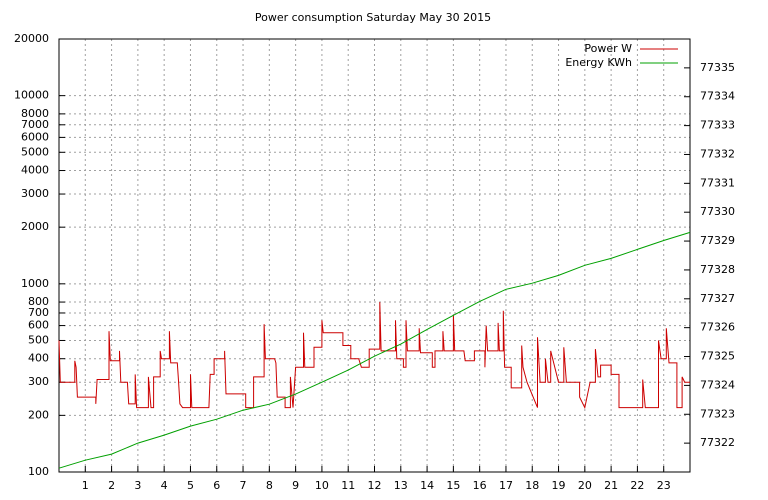 Image resolution: width=768 pixels, height=500 pixels. Describe the element at coordinates (38, 381) in the screenshot. I see `y-tick-label: 300` at that location.